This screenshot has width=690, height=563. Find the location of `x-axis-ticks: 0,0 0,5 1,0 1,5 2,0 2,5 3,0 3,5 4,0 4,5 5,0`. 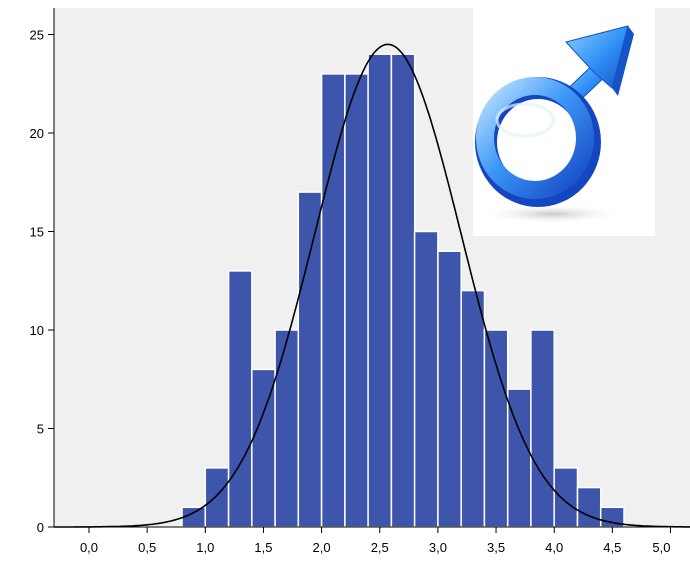

x-axis-ticks: 0,0 0,5 1,0 1,5 2,0 2,5 3,0 3,5 4,0 4,5 5,0 is located at coordinates (375, 541).